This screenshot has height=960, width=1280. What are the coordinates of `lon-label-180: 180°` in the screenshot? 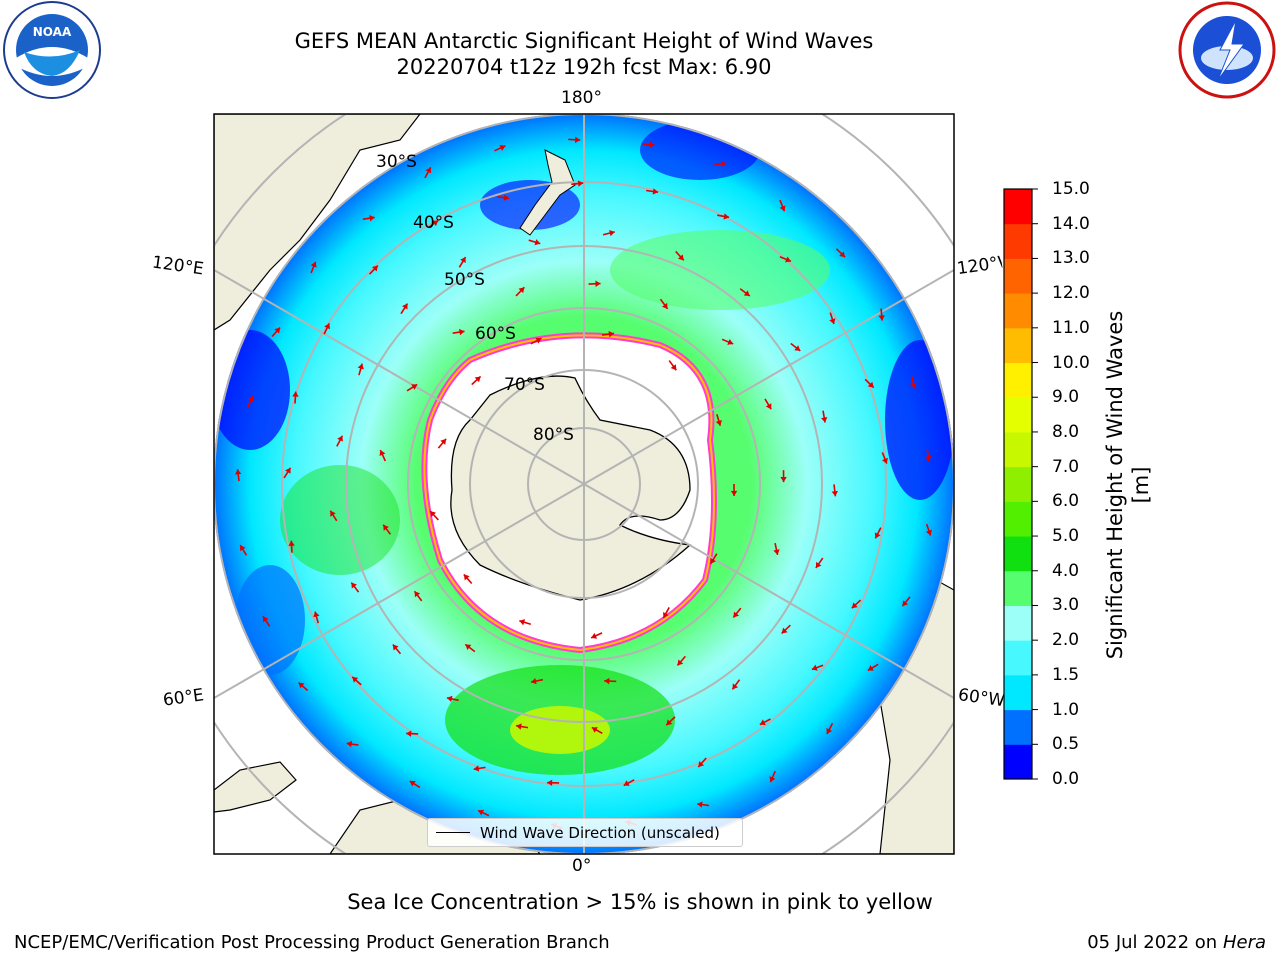 It's located at (581, 98).